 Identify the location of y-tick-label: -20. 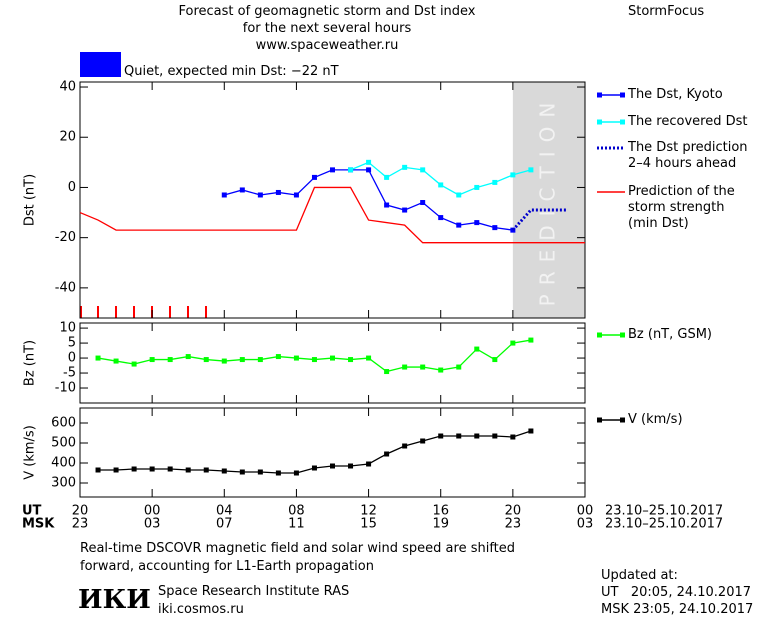
(65, 237).